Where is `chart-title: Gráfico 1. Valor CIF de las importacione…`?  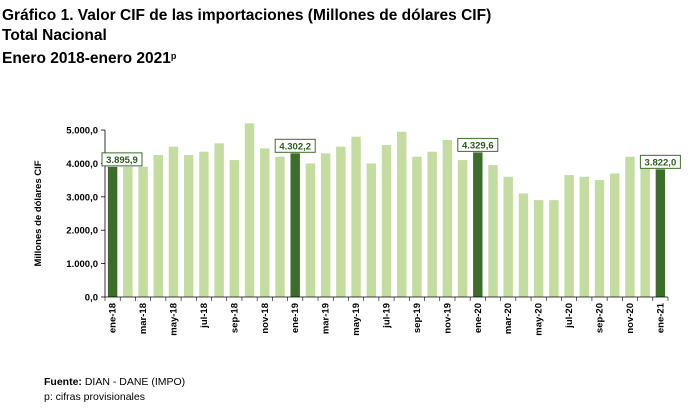
chart-title: Gráfico 1. Valor CIF de las importacione… is located at coordinates (247, 15).